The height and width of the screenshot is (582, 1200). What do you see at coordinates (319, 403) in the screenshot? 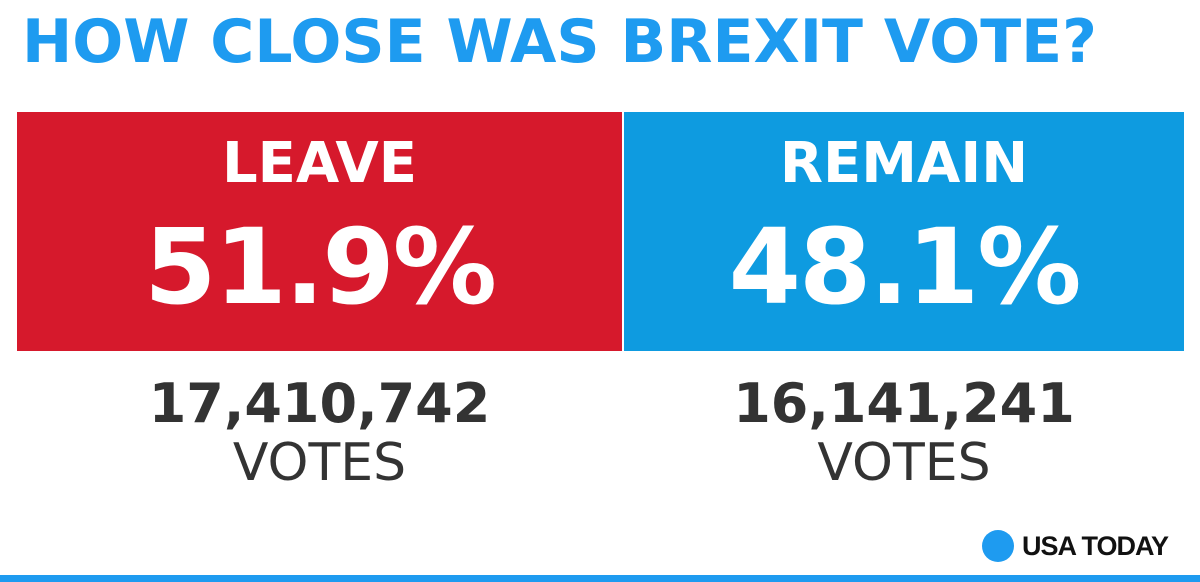
I see `leave-vote-count: 17,410,742` at bounding box center [319, 403].